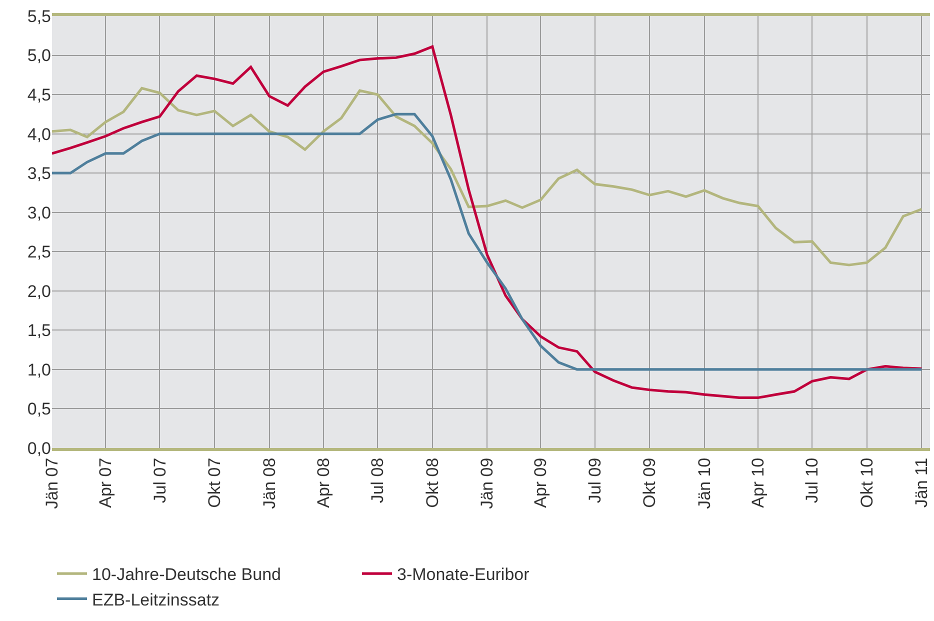 This screenshot has width=934, height=621. Describe the element at coordinates (39, 252) in the screenshot. I see `y-tick-label: 2,5` at that location.